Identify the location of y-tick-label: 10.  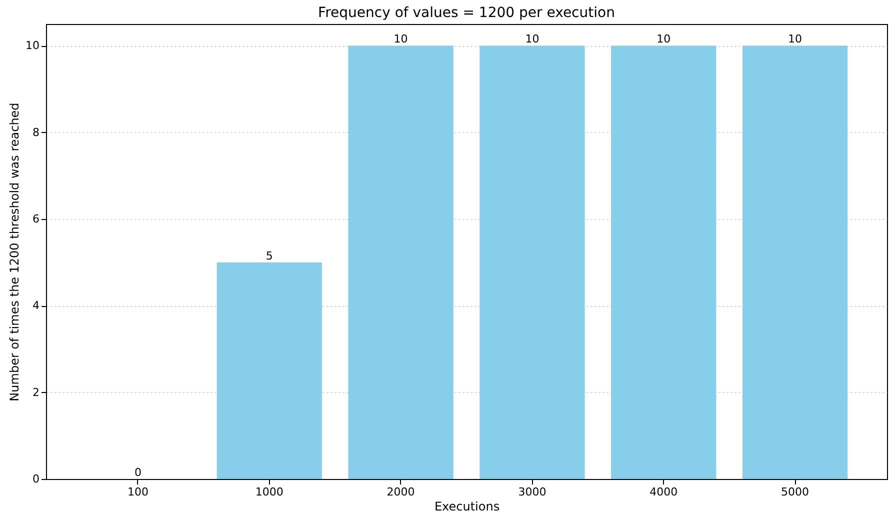
(33, 45).